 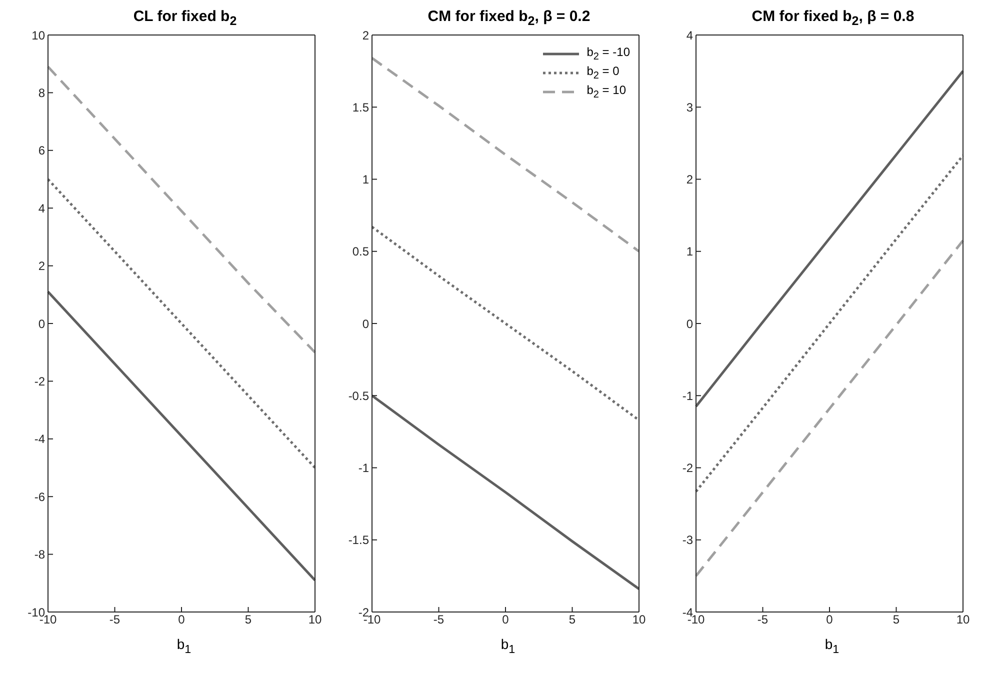 I want to click on y-tick-label: -1.5, so click(x=359, y=540).